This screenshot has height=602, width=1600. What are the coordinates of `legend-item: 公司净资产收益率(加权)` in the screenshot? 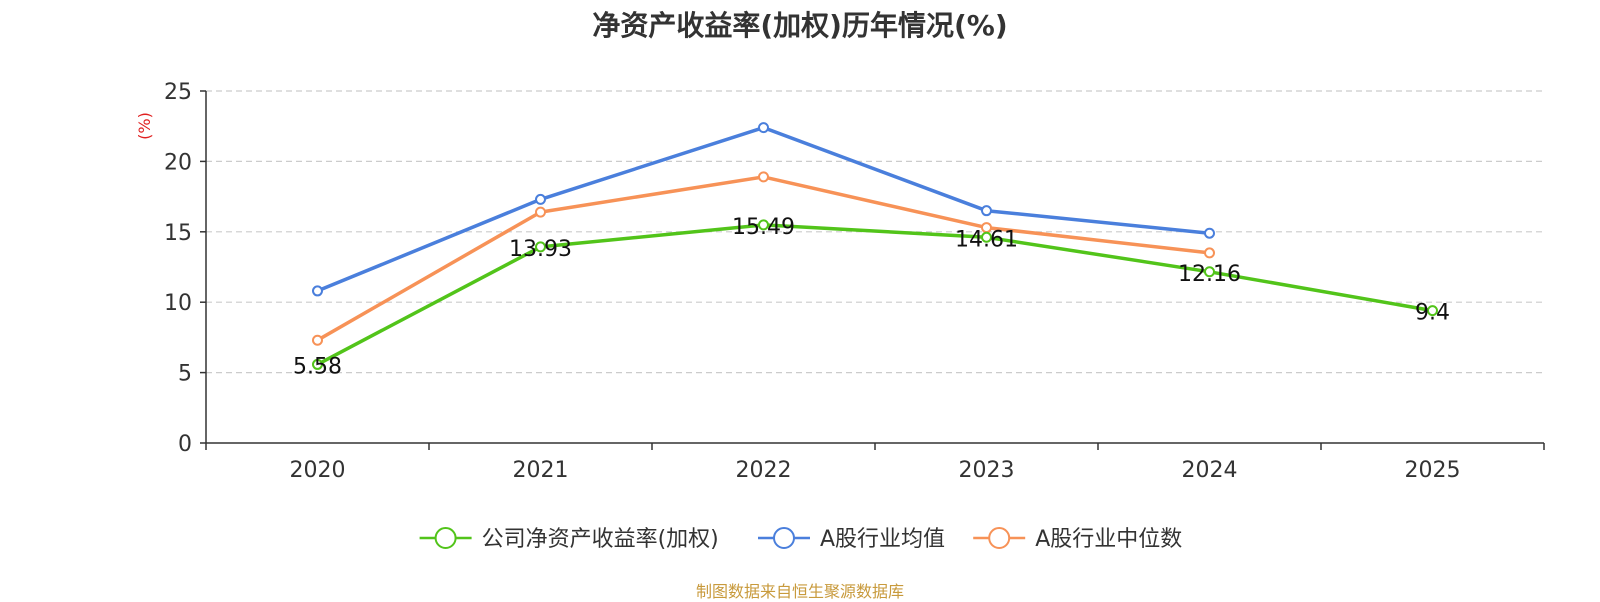 It's located at (569, 539).